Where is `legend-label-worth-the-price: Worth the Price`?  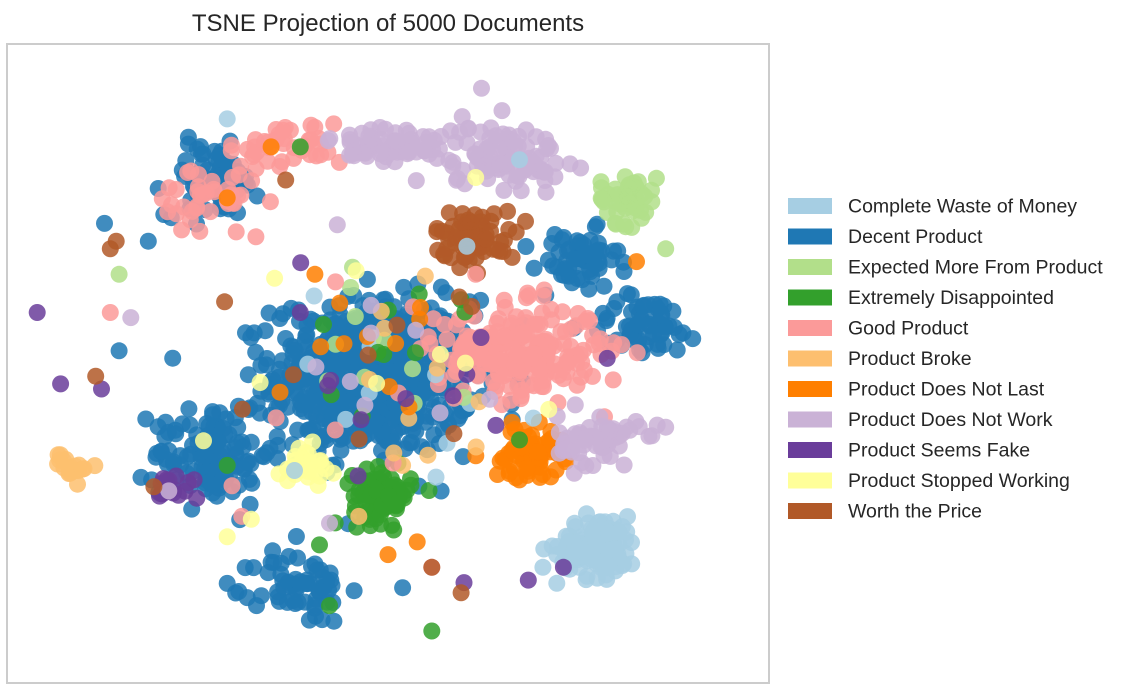 legend-label-worth-the-price: Worth the Price is located at coordinates (915, 512).